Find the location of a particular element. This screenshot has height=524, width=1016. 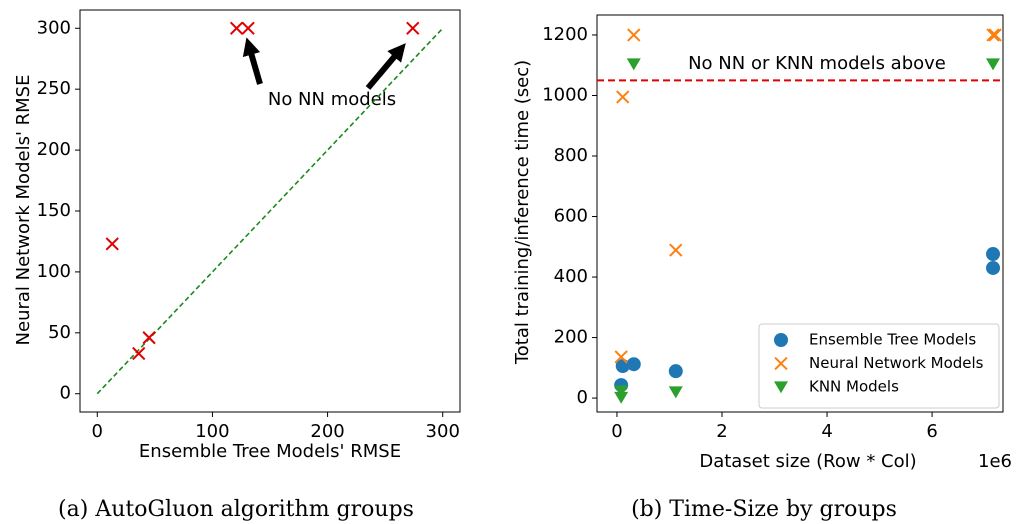

y-tick-label: 50 is located at coordinates (59, 332).